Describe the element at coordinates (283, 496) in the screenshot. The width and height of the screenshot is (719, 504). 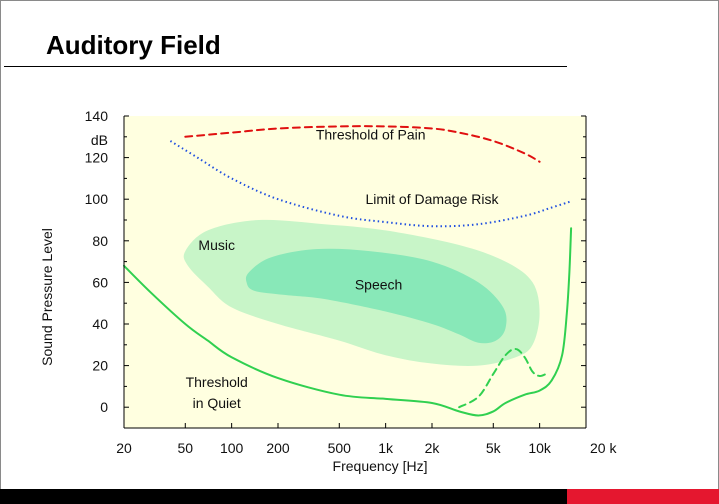
I see `footer-bar` at that location.